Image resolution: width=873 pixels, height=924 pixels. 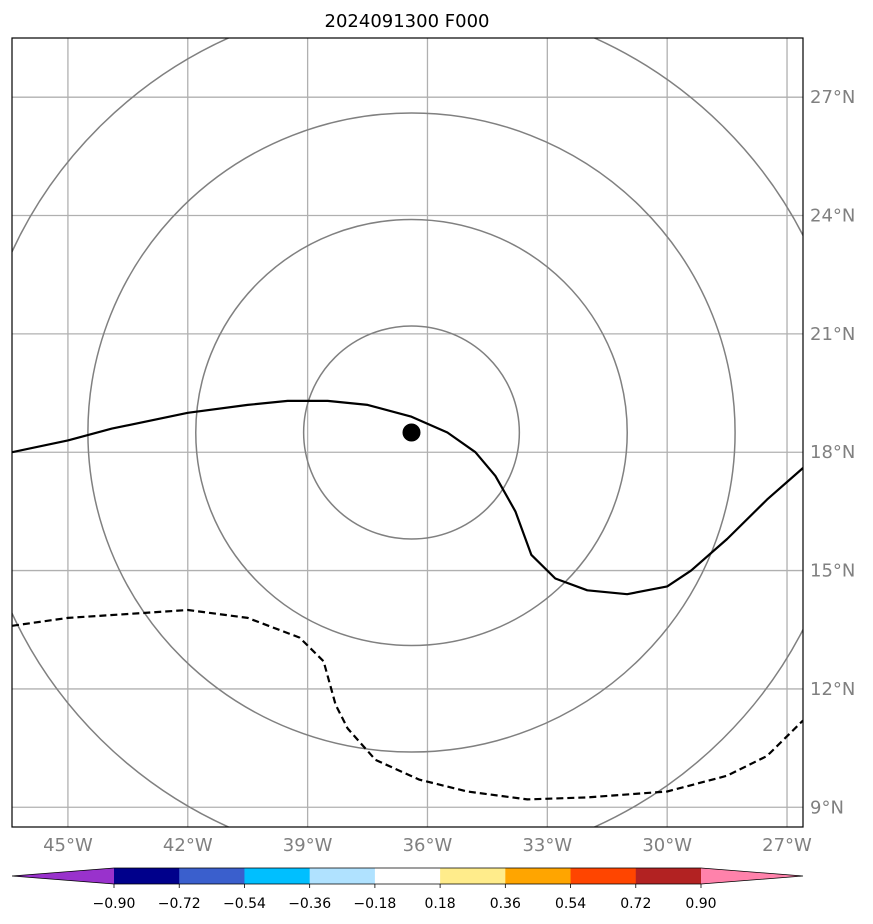 What do you see at coordinates (308, 845) in the screenshot?
I see `lon-tick-label: 39°W` at bounding box center [308, 845].